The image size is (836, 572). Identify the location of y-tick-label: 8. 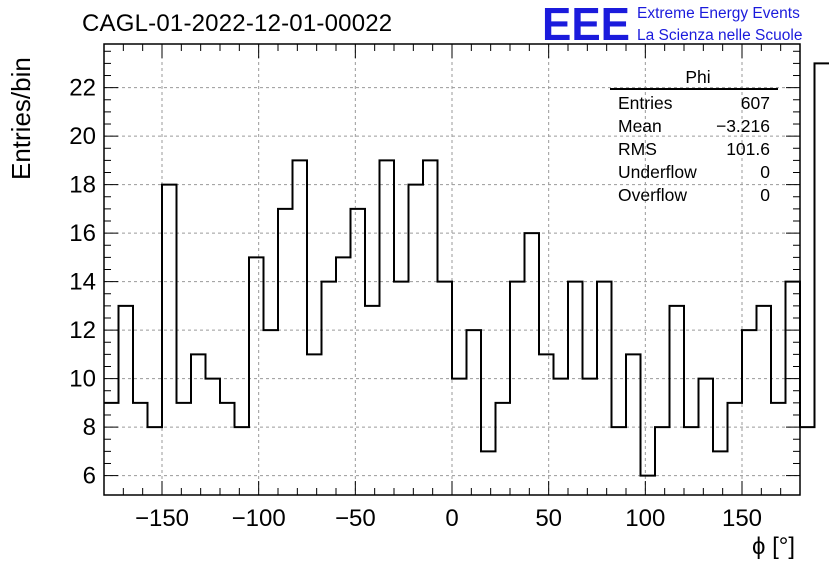
(89, 427).